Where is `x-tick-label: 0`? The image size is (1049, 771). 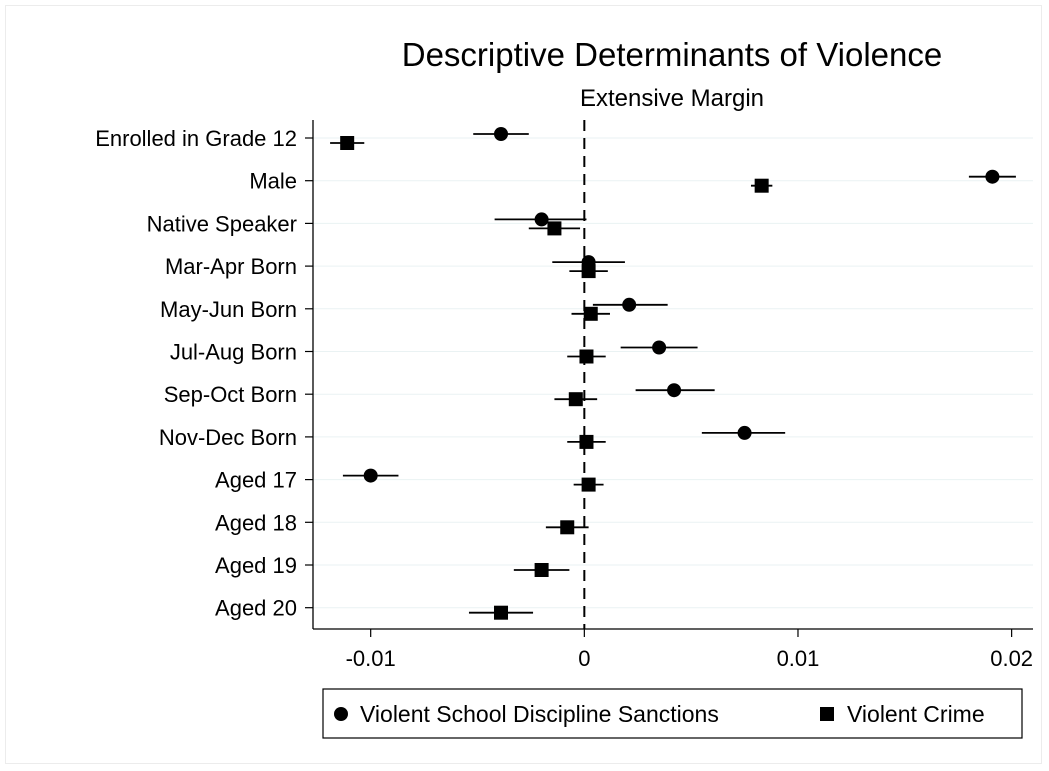 x-tick-label: 0 is located at coordinates (584, 658).